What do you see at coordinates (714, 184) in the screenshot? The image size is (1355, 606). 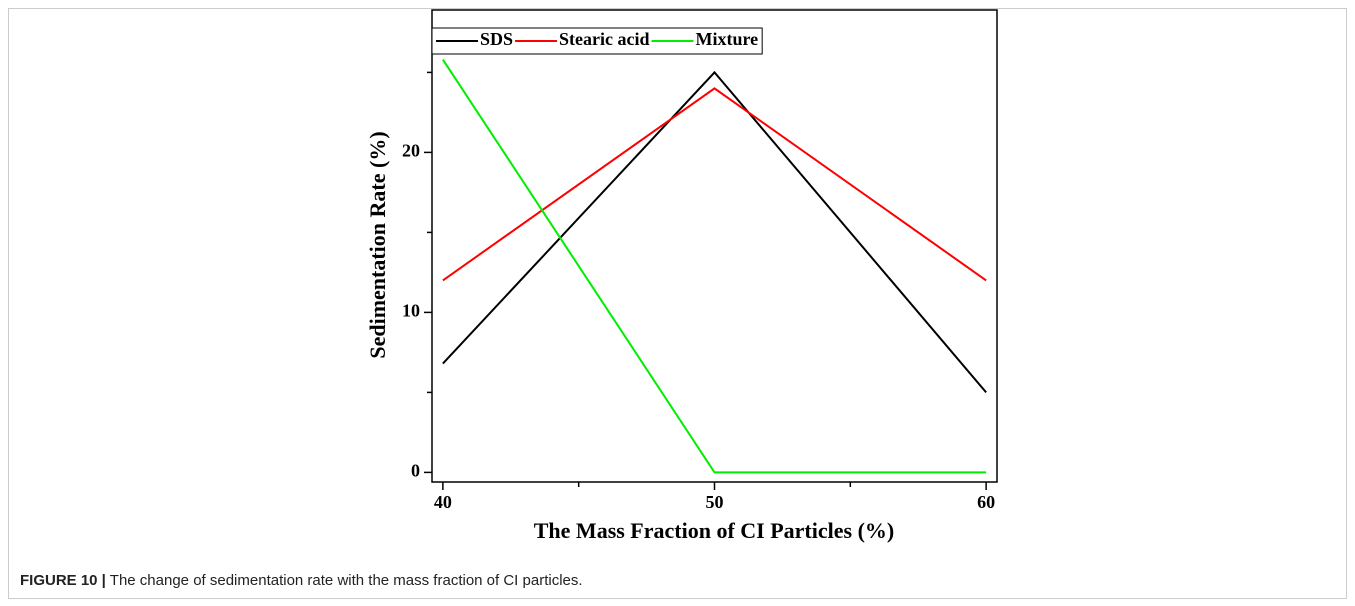 I see `series-line` at bounding box center [714, 184].